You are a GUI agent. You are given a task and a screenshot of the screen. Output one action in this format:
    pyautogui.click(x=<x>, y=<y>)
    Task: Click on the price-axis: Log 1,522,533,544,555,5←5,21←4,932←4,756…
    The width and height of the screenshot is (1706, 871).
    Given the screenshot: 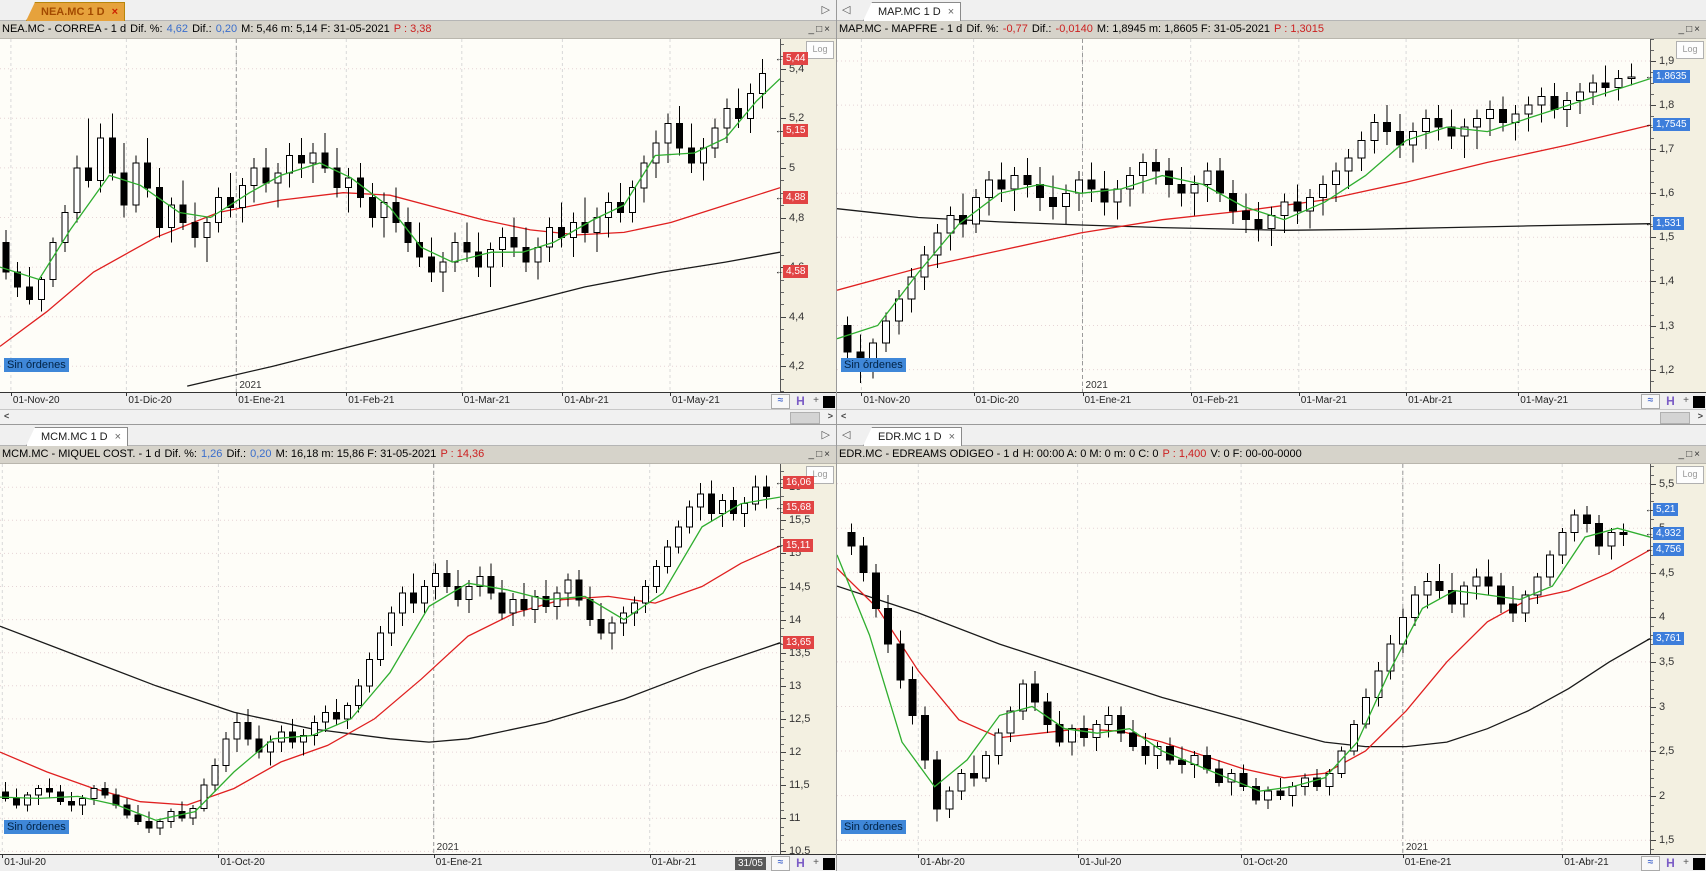 What is the action you would take?
    pyautogui.click(x=1675, y=661)
    